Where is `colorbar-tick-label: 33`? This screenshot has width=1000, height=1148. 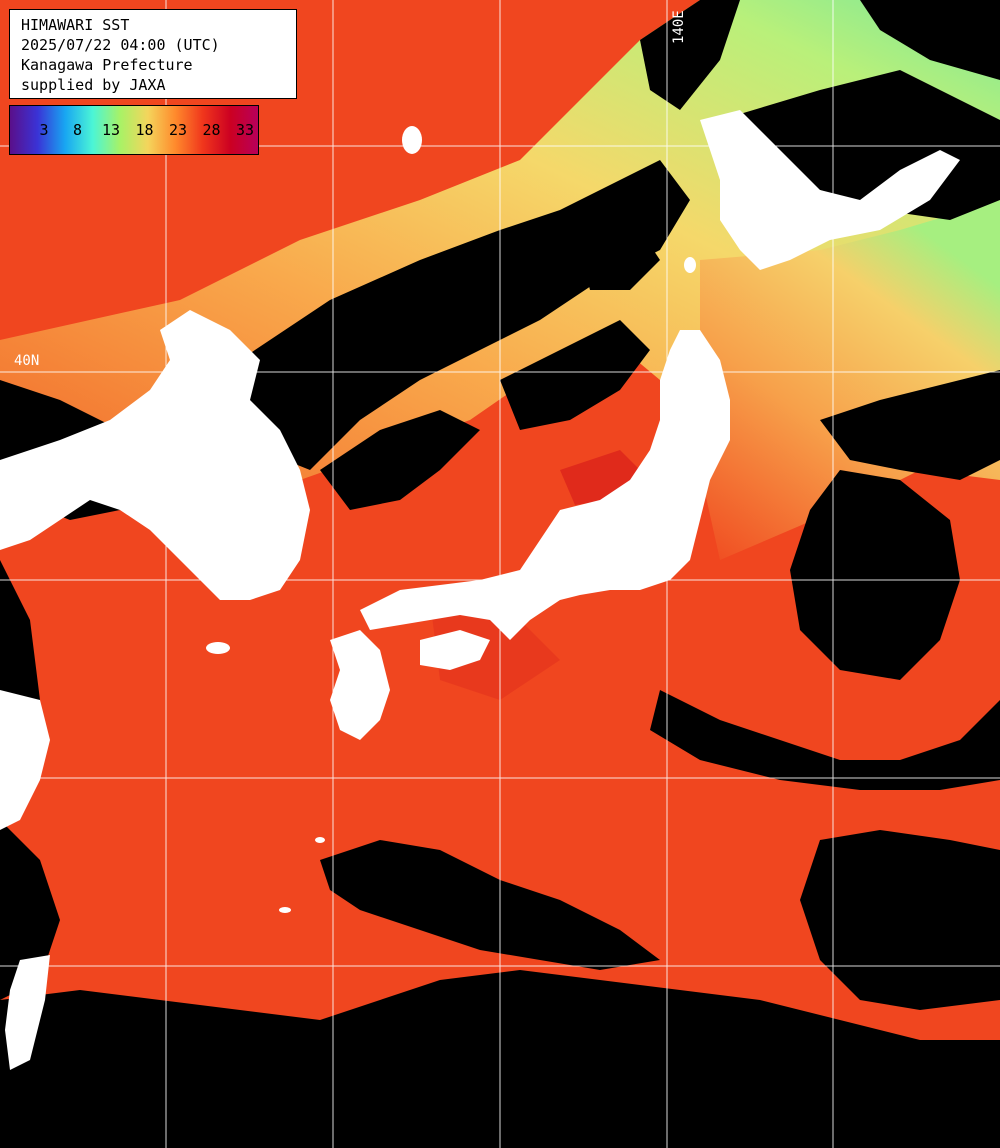 colorbar-tick-label: 33 is located at coordinates (245, 130).